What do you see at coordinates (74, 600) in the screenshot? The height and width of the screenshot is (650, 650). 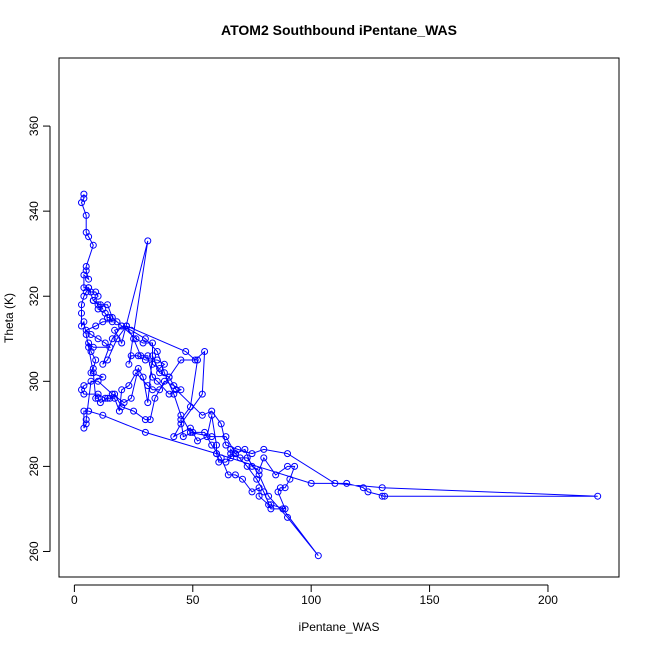 I see `x-tick-label: 0` at bounding box center [74, 600].